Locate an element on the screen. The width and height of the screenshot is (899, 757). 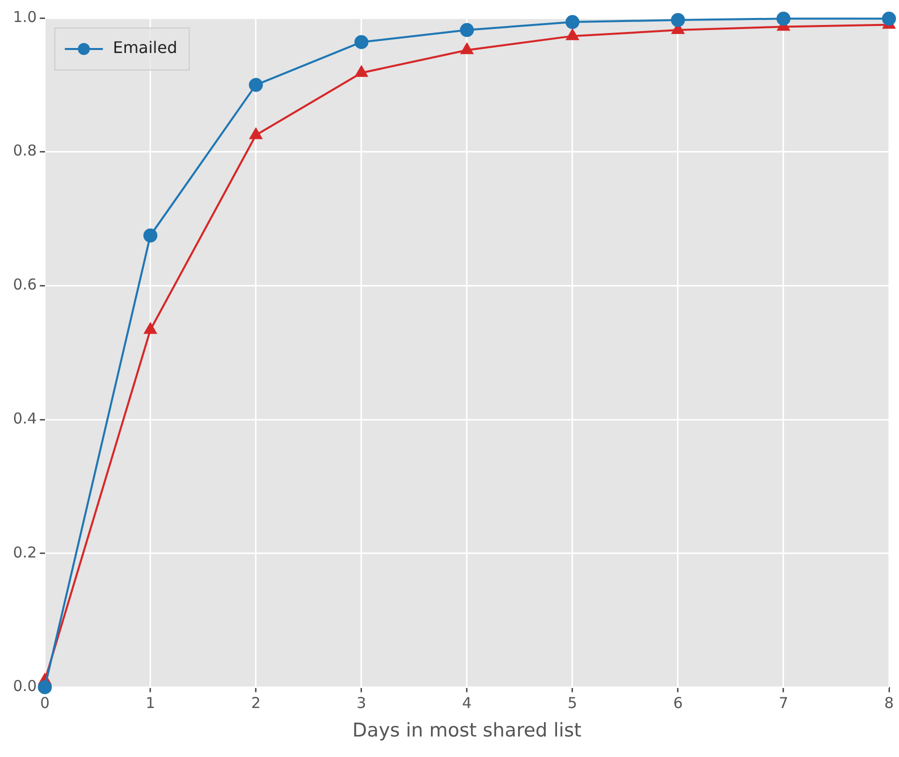
x-axis-title: Days in most shared list is located at coordinates (467, 731).